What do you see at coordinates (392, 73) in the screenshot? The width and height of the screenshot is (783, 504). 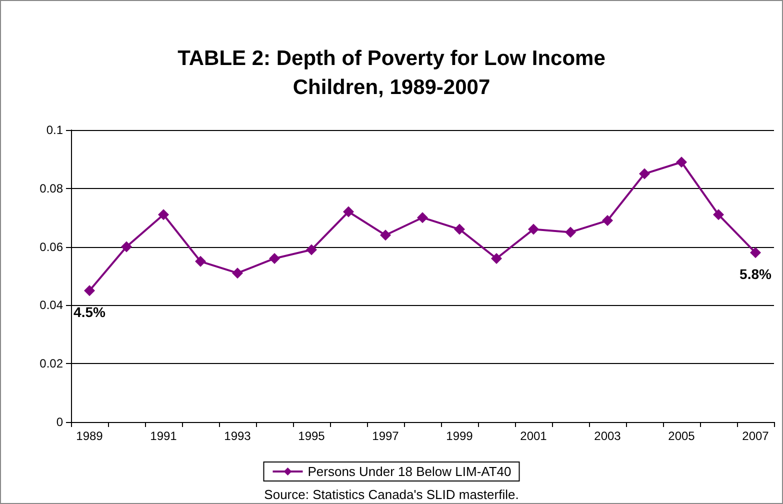 I see `chart-title: TABLE 2: Depth of Poverty for Low Income Children, 1989-2007` at bounding box center [392, 73].